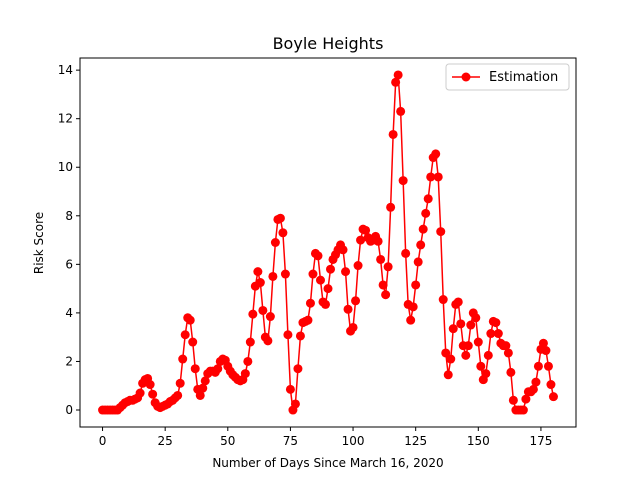  What do you see at coordinates (39, 243) in the screenshot?
I see `y-axis-label: Risk Score` at bounding box center [39, 243].